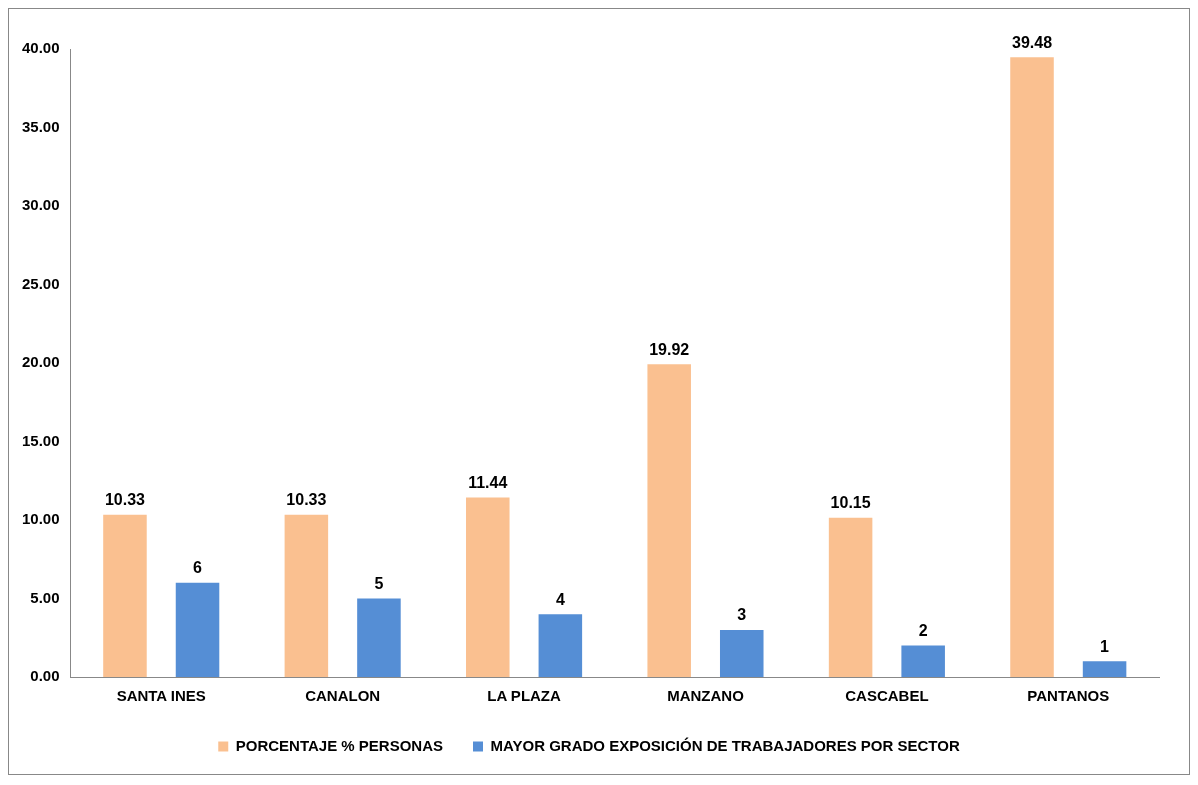 The image size is (1198, 785). I want to click on data-label: 39.48, so click(1032, 42).